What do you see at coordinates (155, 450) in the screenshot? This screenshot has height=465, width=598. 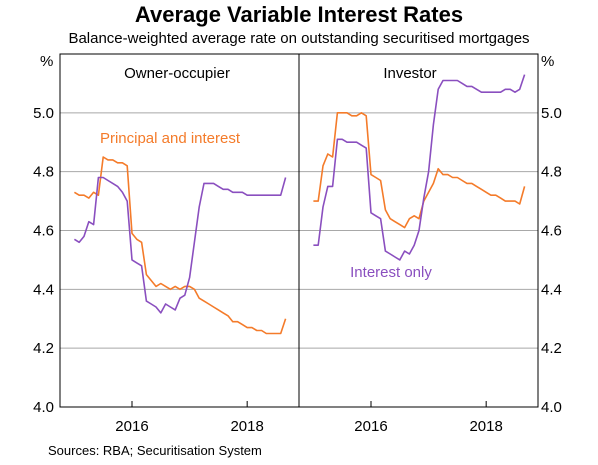 I see `source-note: Sources: RBA; Securitisation System` at bounding box center [155, 450].